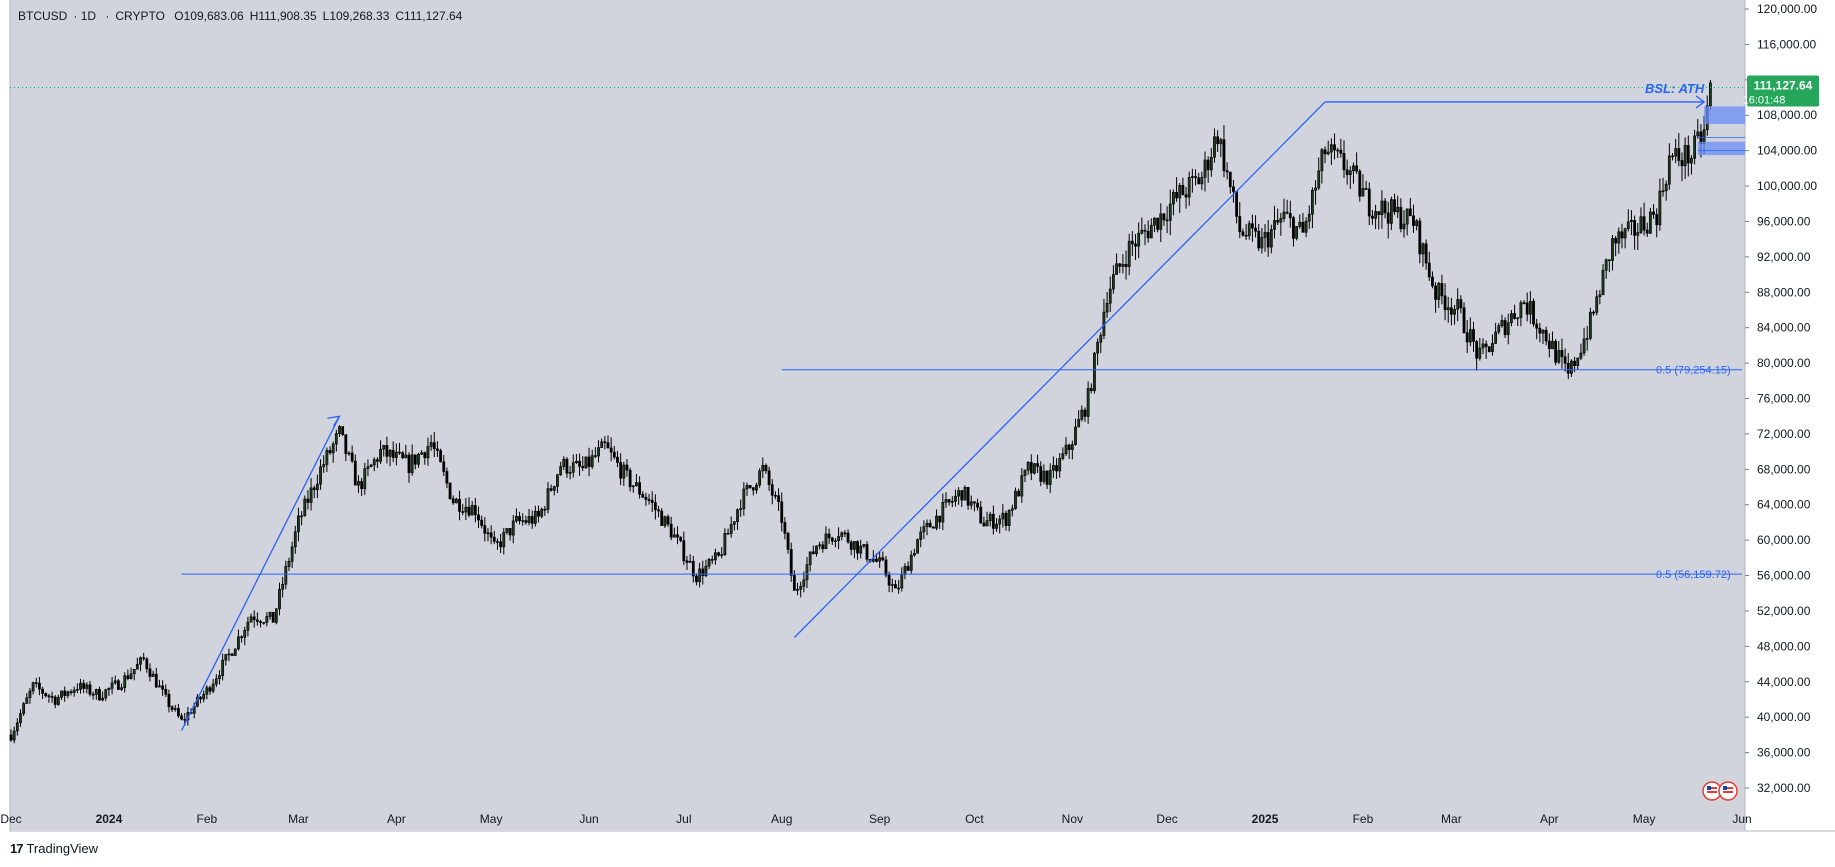  What do you see at coordinates (62, 848) in the screenshot?
I see `brand-name: TradingView` at bounding box center [62, 848].